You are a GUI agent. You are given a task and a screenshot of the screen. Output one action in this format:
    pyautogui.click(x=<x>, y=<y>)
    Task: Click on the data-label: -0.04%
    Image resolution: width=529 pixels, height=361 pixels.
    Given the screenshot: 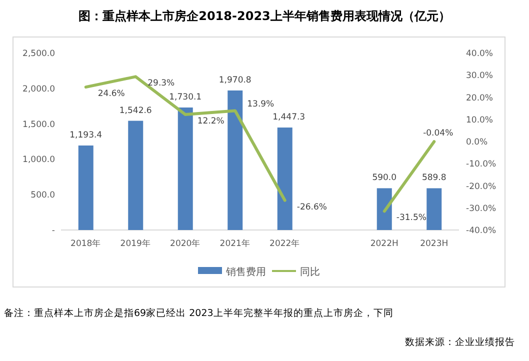 What is the action you would take?
    pyautogui.click(x=438, y=133)
    